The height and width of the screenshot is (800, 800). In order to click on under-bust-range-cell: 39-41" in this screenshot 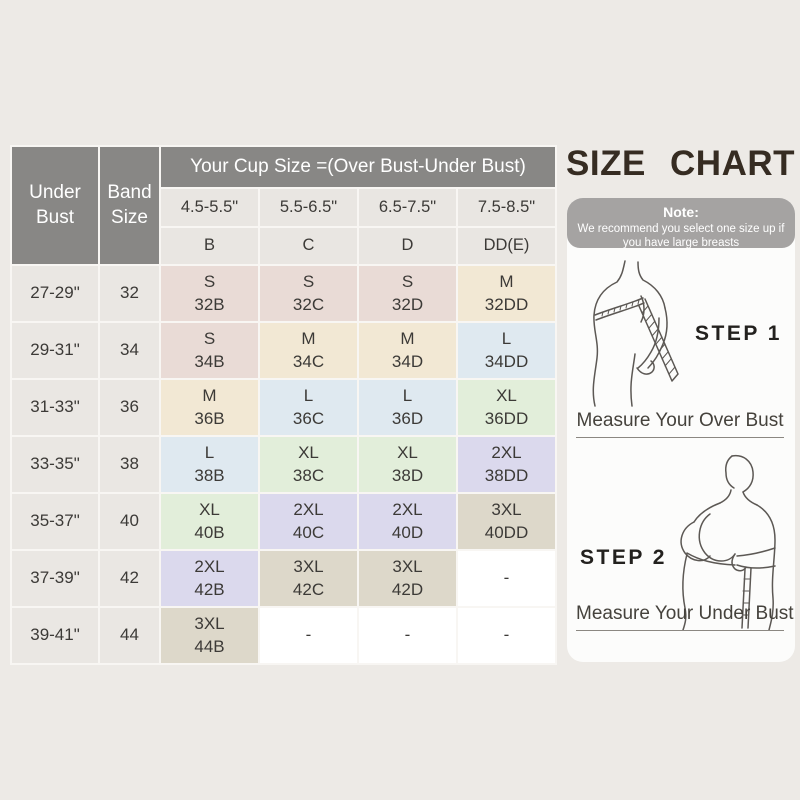, I will do `click(55, 635)`.